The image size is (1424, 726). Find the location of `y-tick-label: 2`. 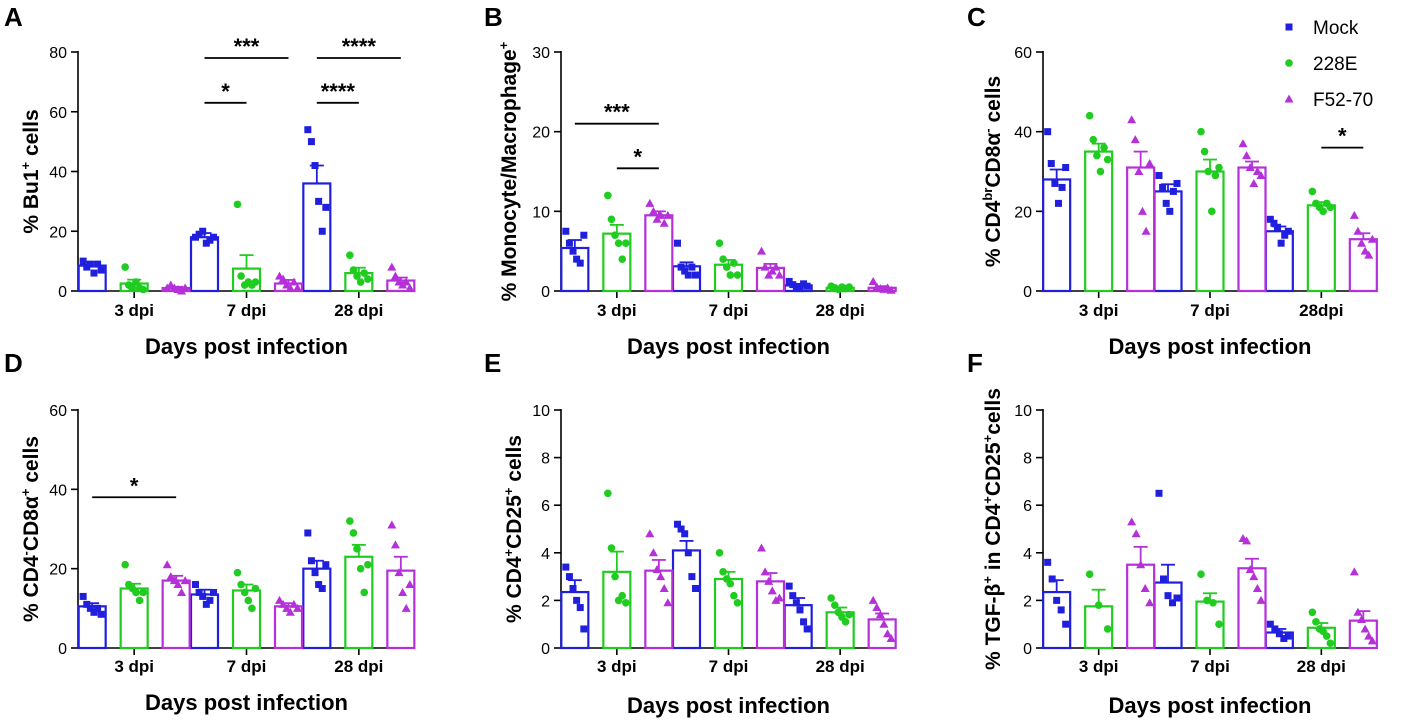

y-tick-label: 2 is located at coordinates (545, 601).